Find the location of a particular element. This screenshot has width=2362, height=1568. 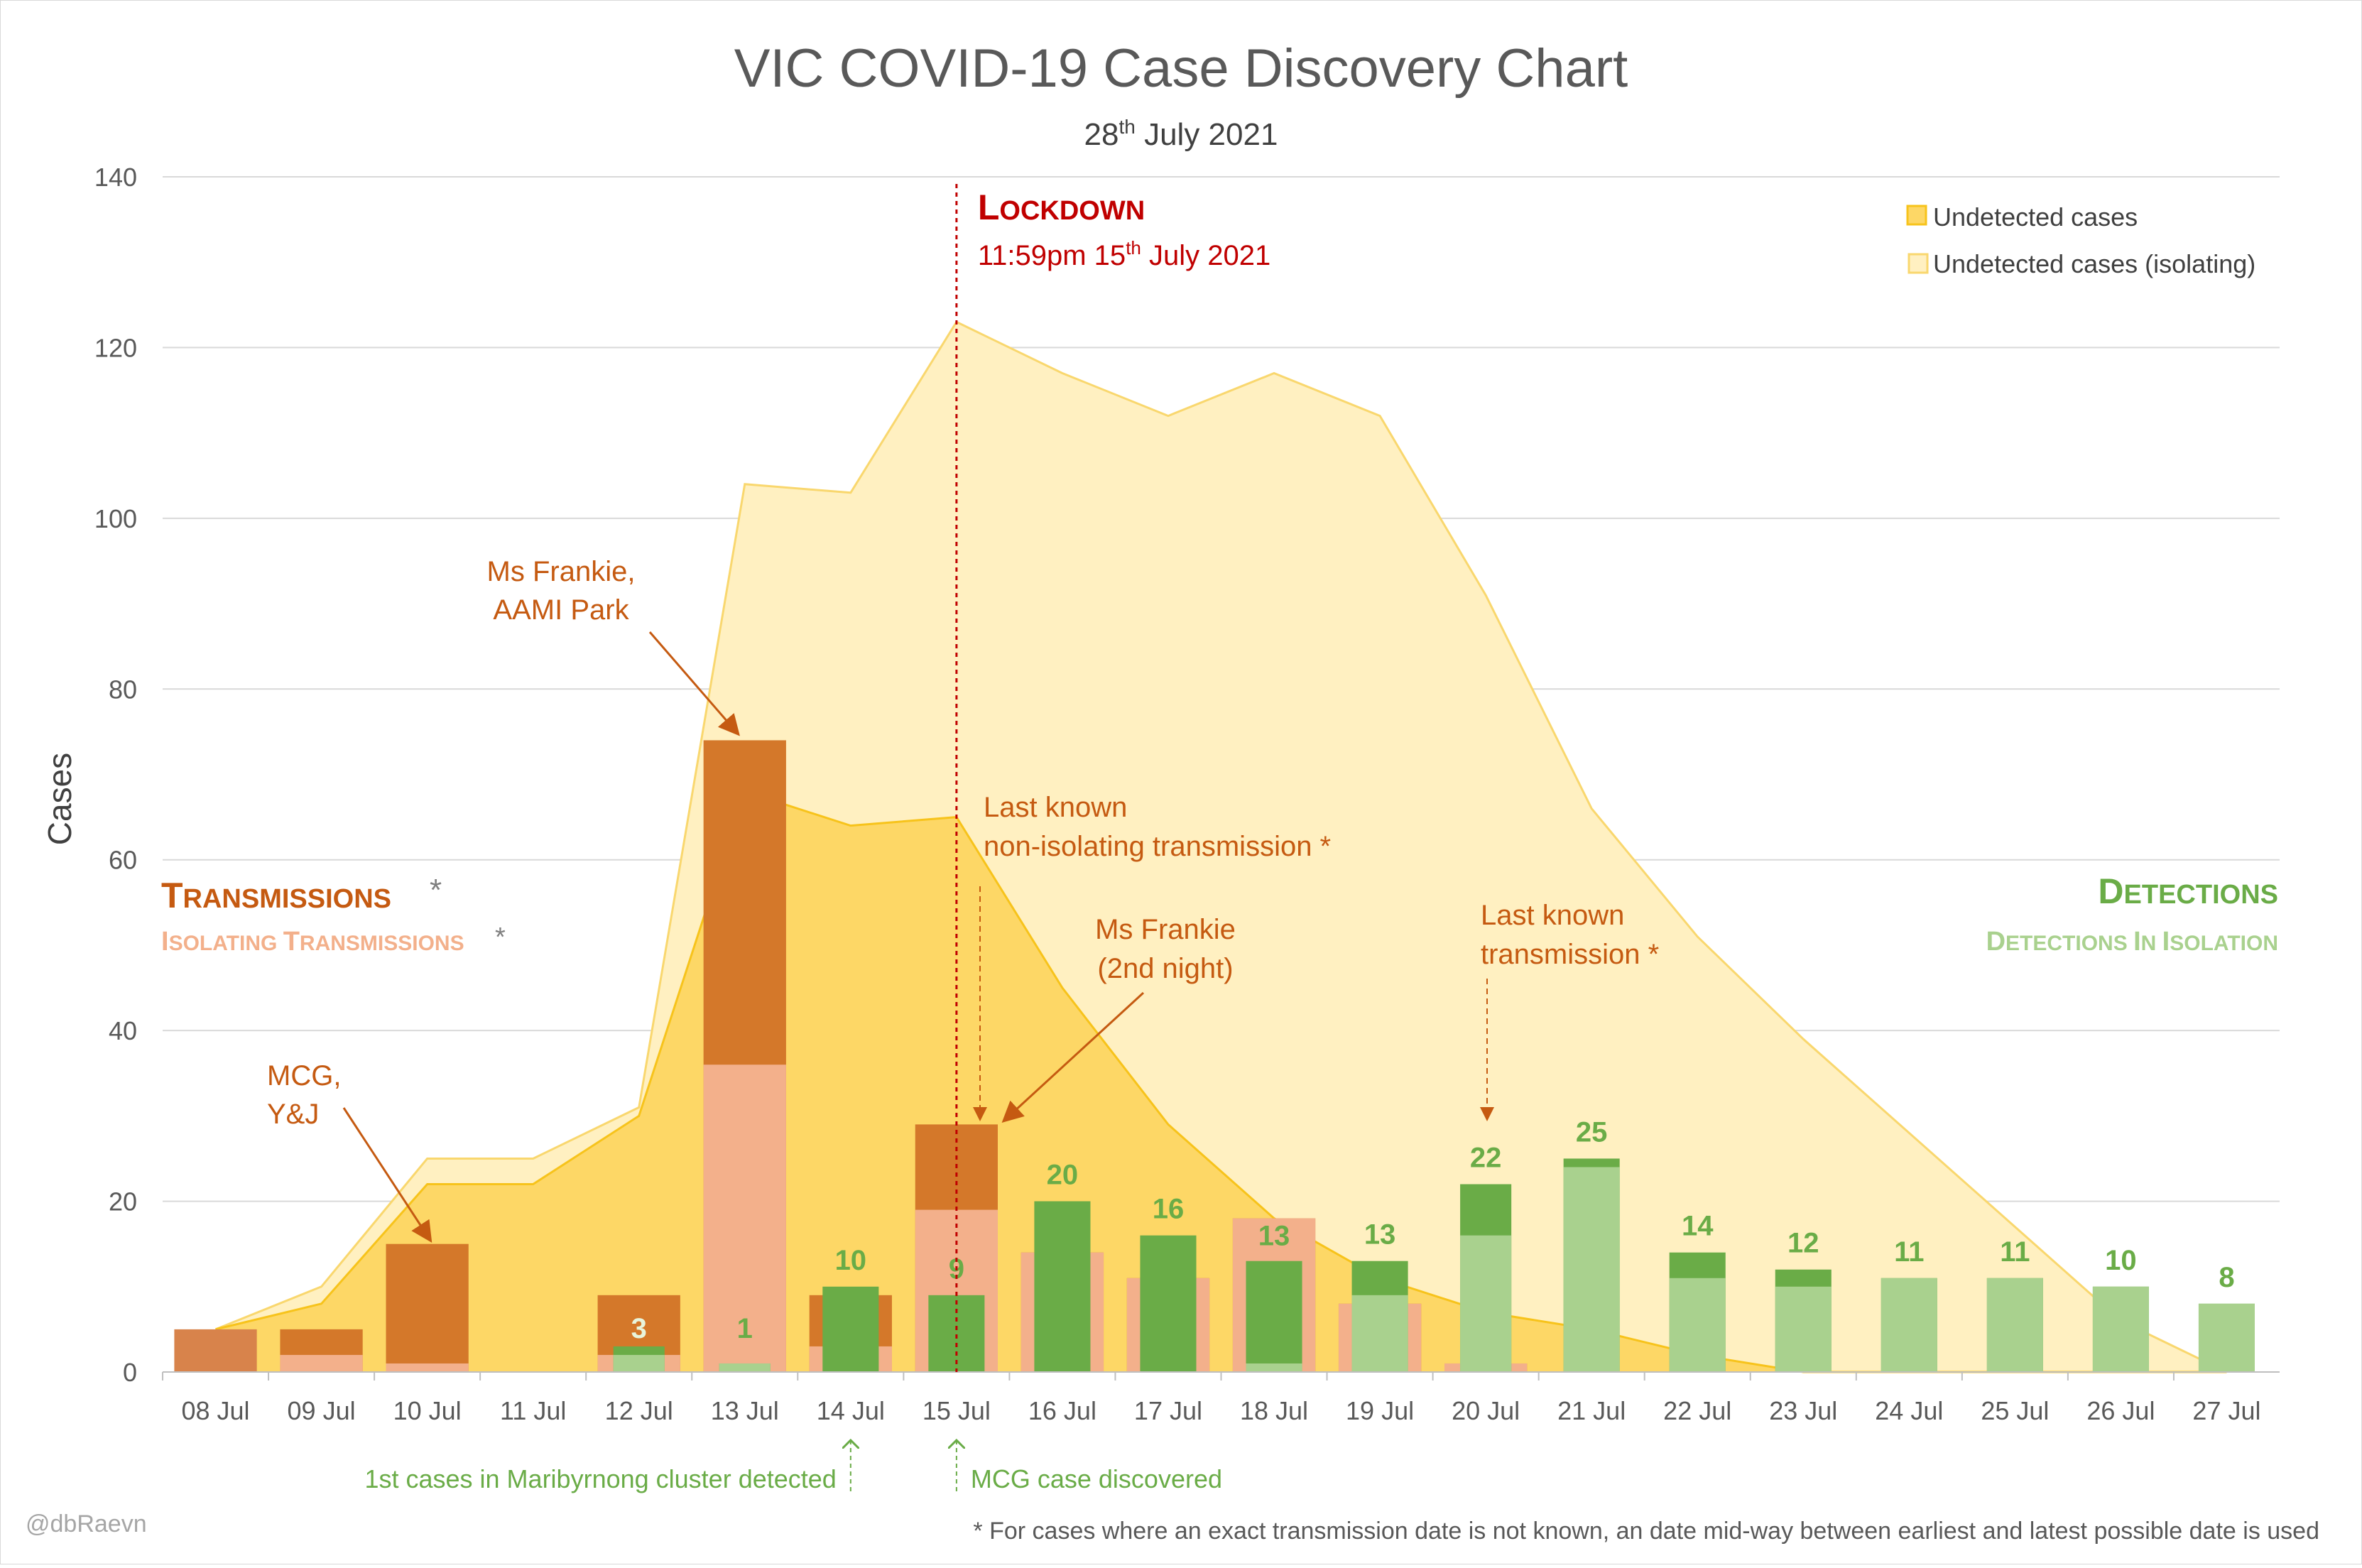

subtitle-rest: July 2021 is located at coordinates (1207, 134).